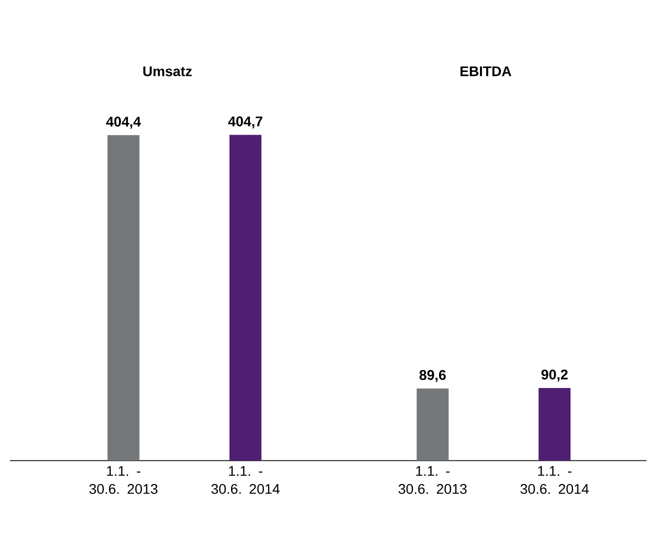 The image size is (647, 546). What do you see at coordinates (123, 122) in the screenshot?
I see `data-label: 404,4` at bounding box center [123, 122].